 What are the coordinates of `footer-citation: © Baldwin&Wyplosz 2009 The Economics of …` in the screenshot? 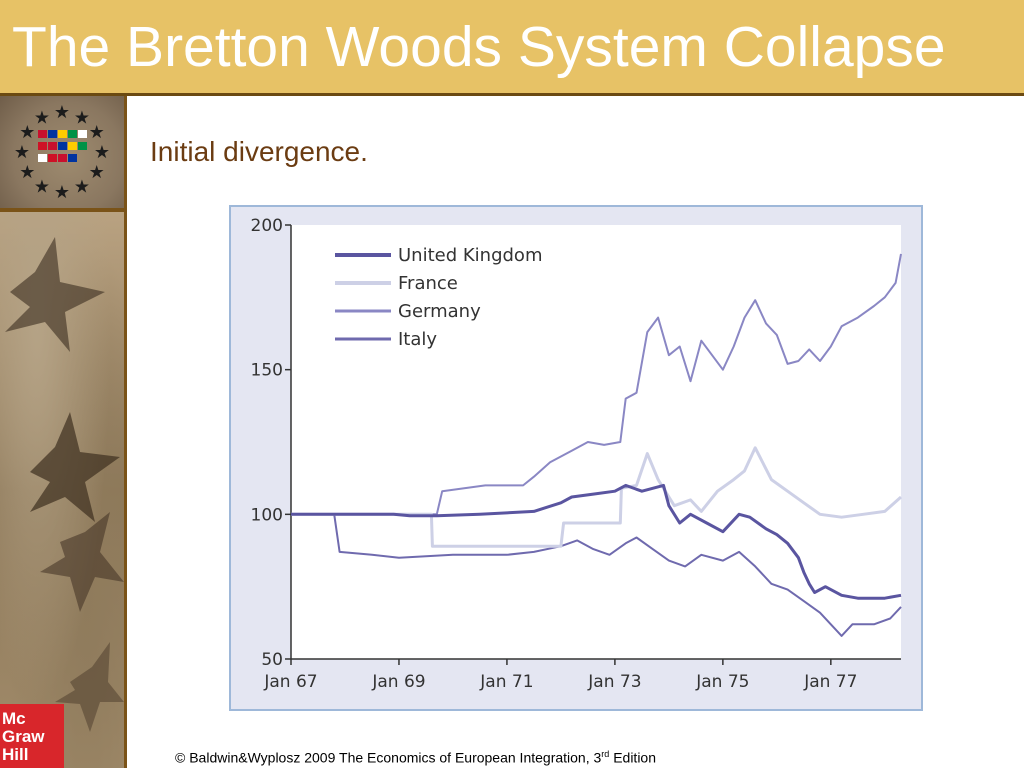 It's located at (415, 757).